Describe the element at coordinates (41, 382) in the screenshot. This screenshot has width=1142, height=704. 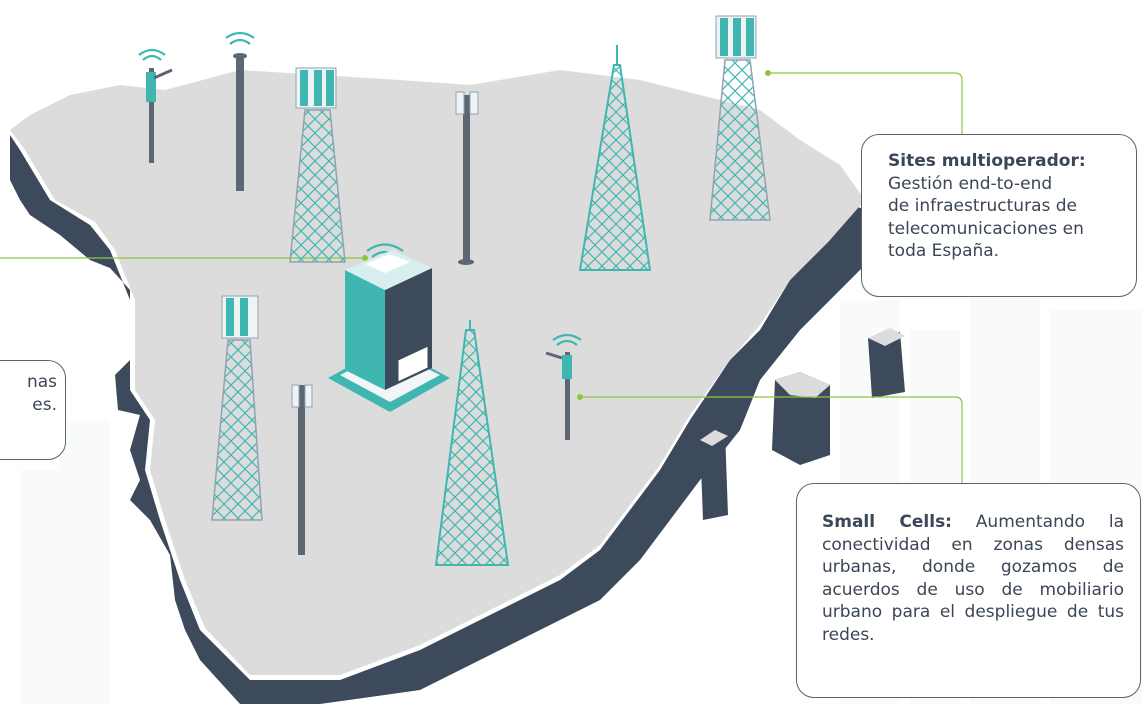
I see `callout-line: nas` at that location.